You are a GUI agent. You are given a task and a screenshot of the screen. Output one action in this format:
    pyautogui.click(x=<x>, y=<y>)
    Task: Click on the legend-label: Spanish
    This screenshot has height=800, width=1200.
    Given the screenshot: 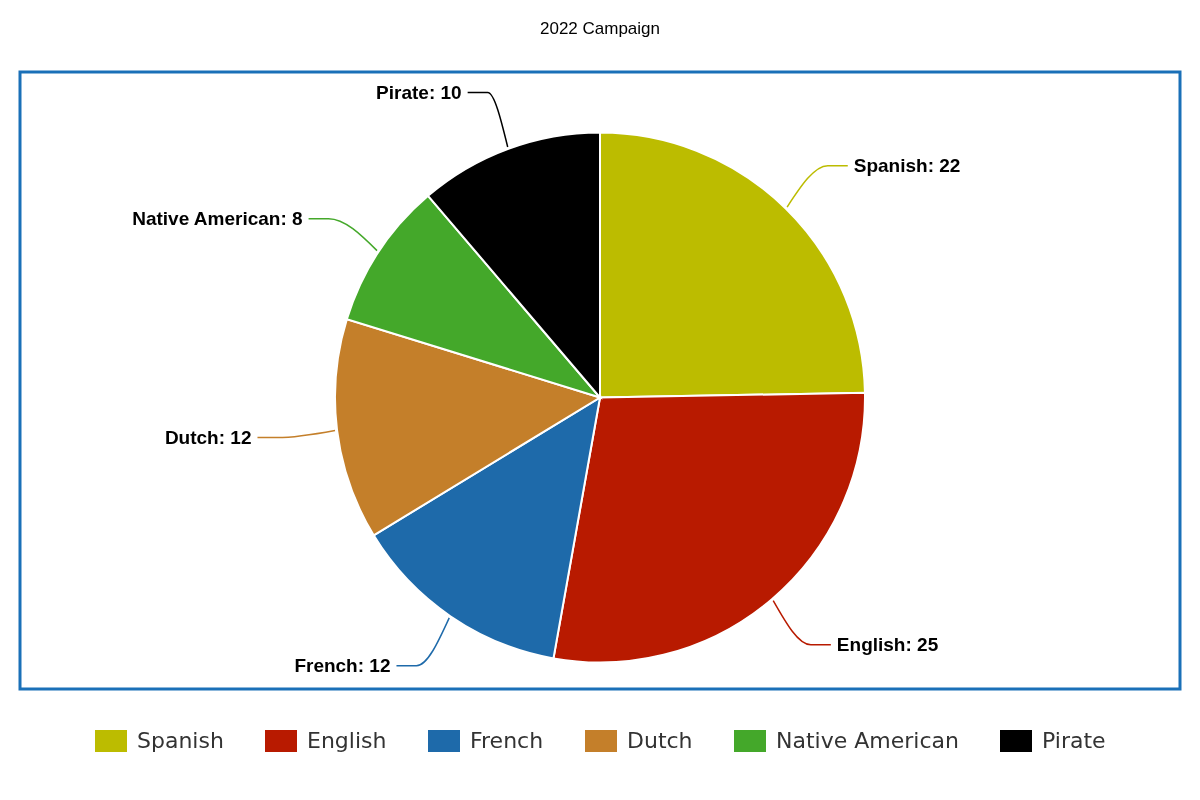 What is the action you would take?
    pyautogui.click(x=180, y=740)
    